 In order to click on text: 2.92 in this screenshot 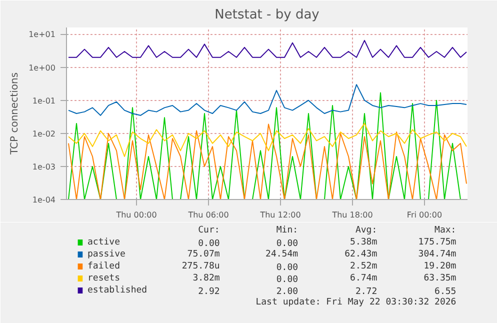, I will do `click(209, 292)`.